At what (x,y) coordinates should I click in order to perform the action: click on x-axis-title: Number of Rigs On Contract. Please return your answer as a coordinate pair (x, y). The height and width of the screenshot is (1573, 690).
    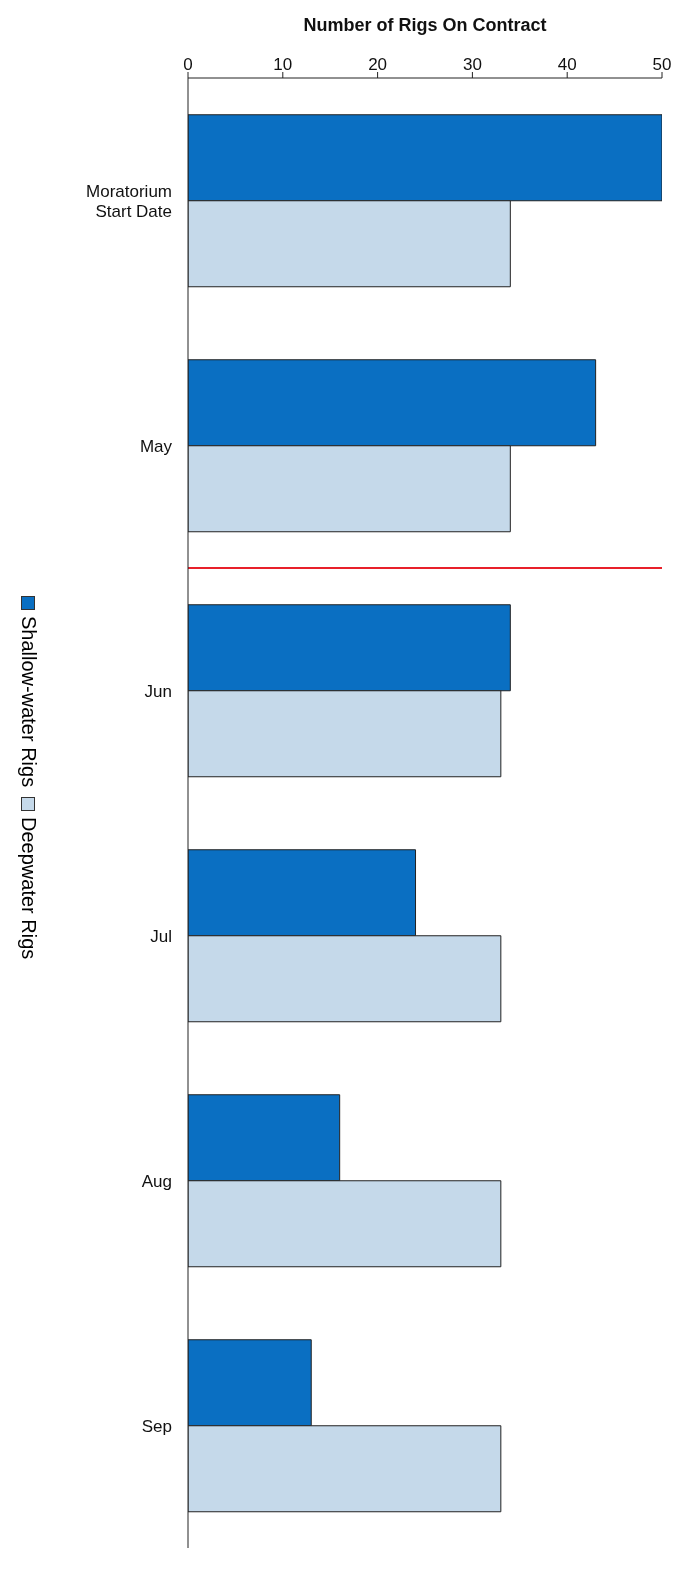
    Looking at the image, I should click on (425, 24).